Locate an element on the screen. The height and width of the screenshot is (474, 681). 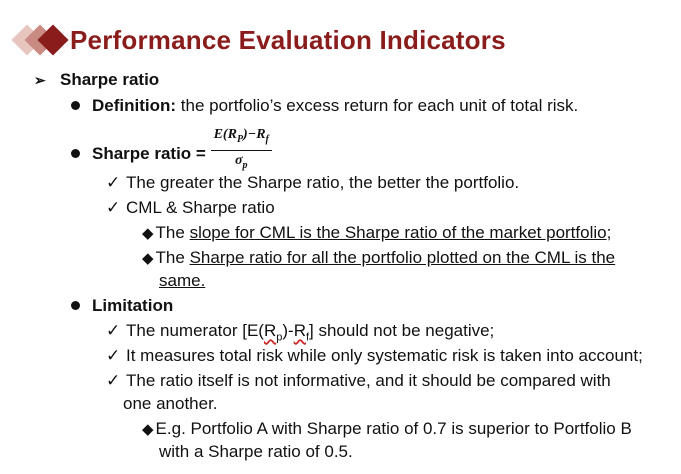
example-bullet-continuation: with a Sharpe ratio of 0.5. is located at coordinates (256, 451).